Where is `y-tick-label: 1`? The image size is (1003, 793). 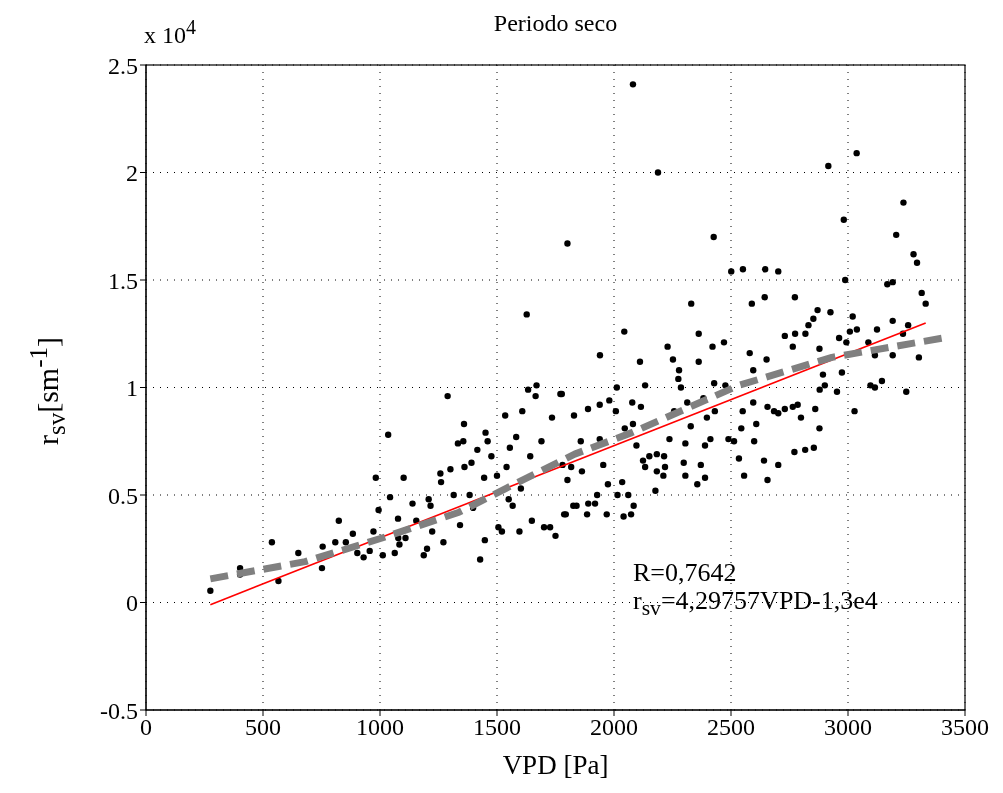
y-tick-label: 1 is located at coordinates (132, 388).